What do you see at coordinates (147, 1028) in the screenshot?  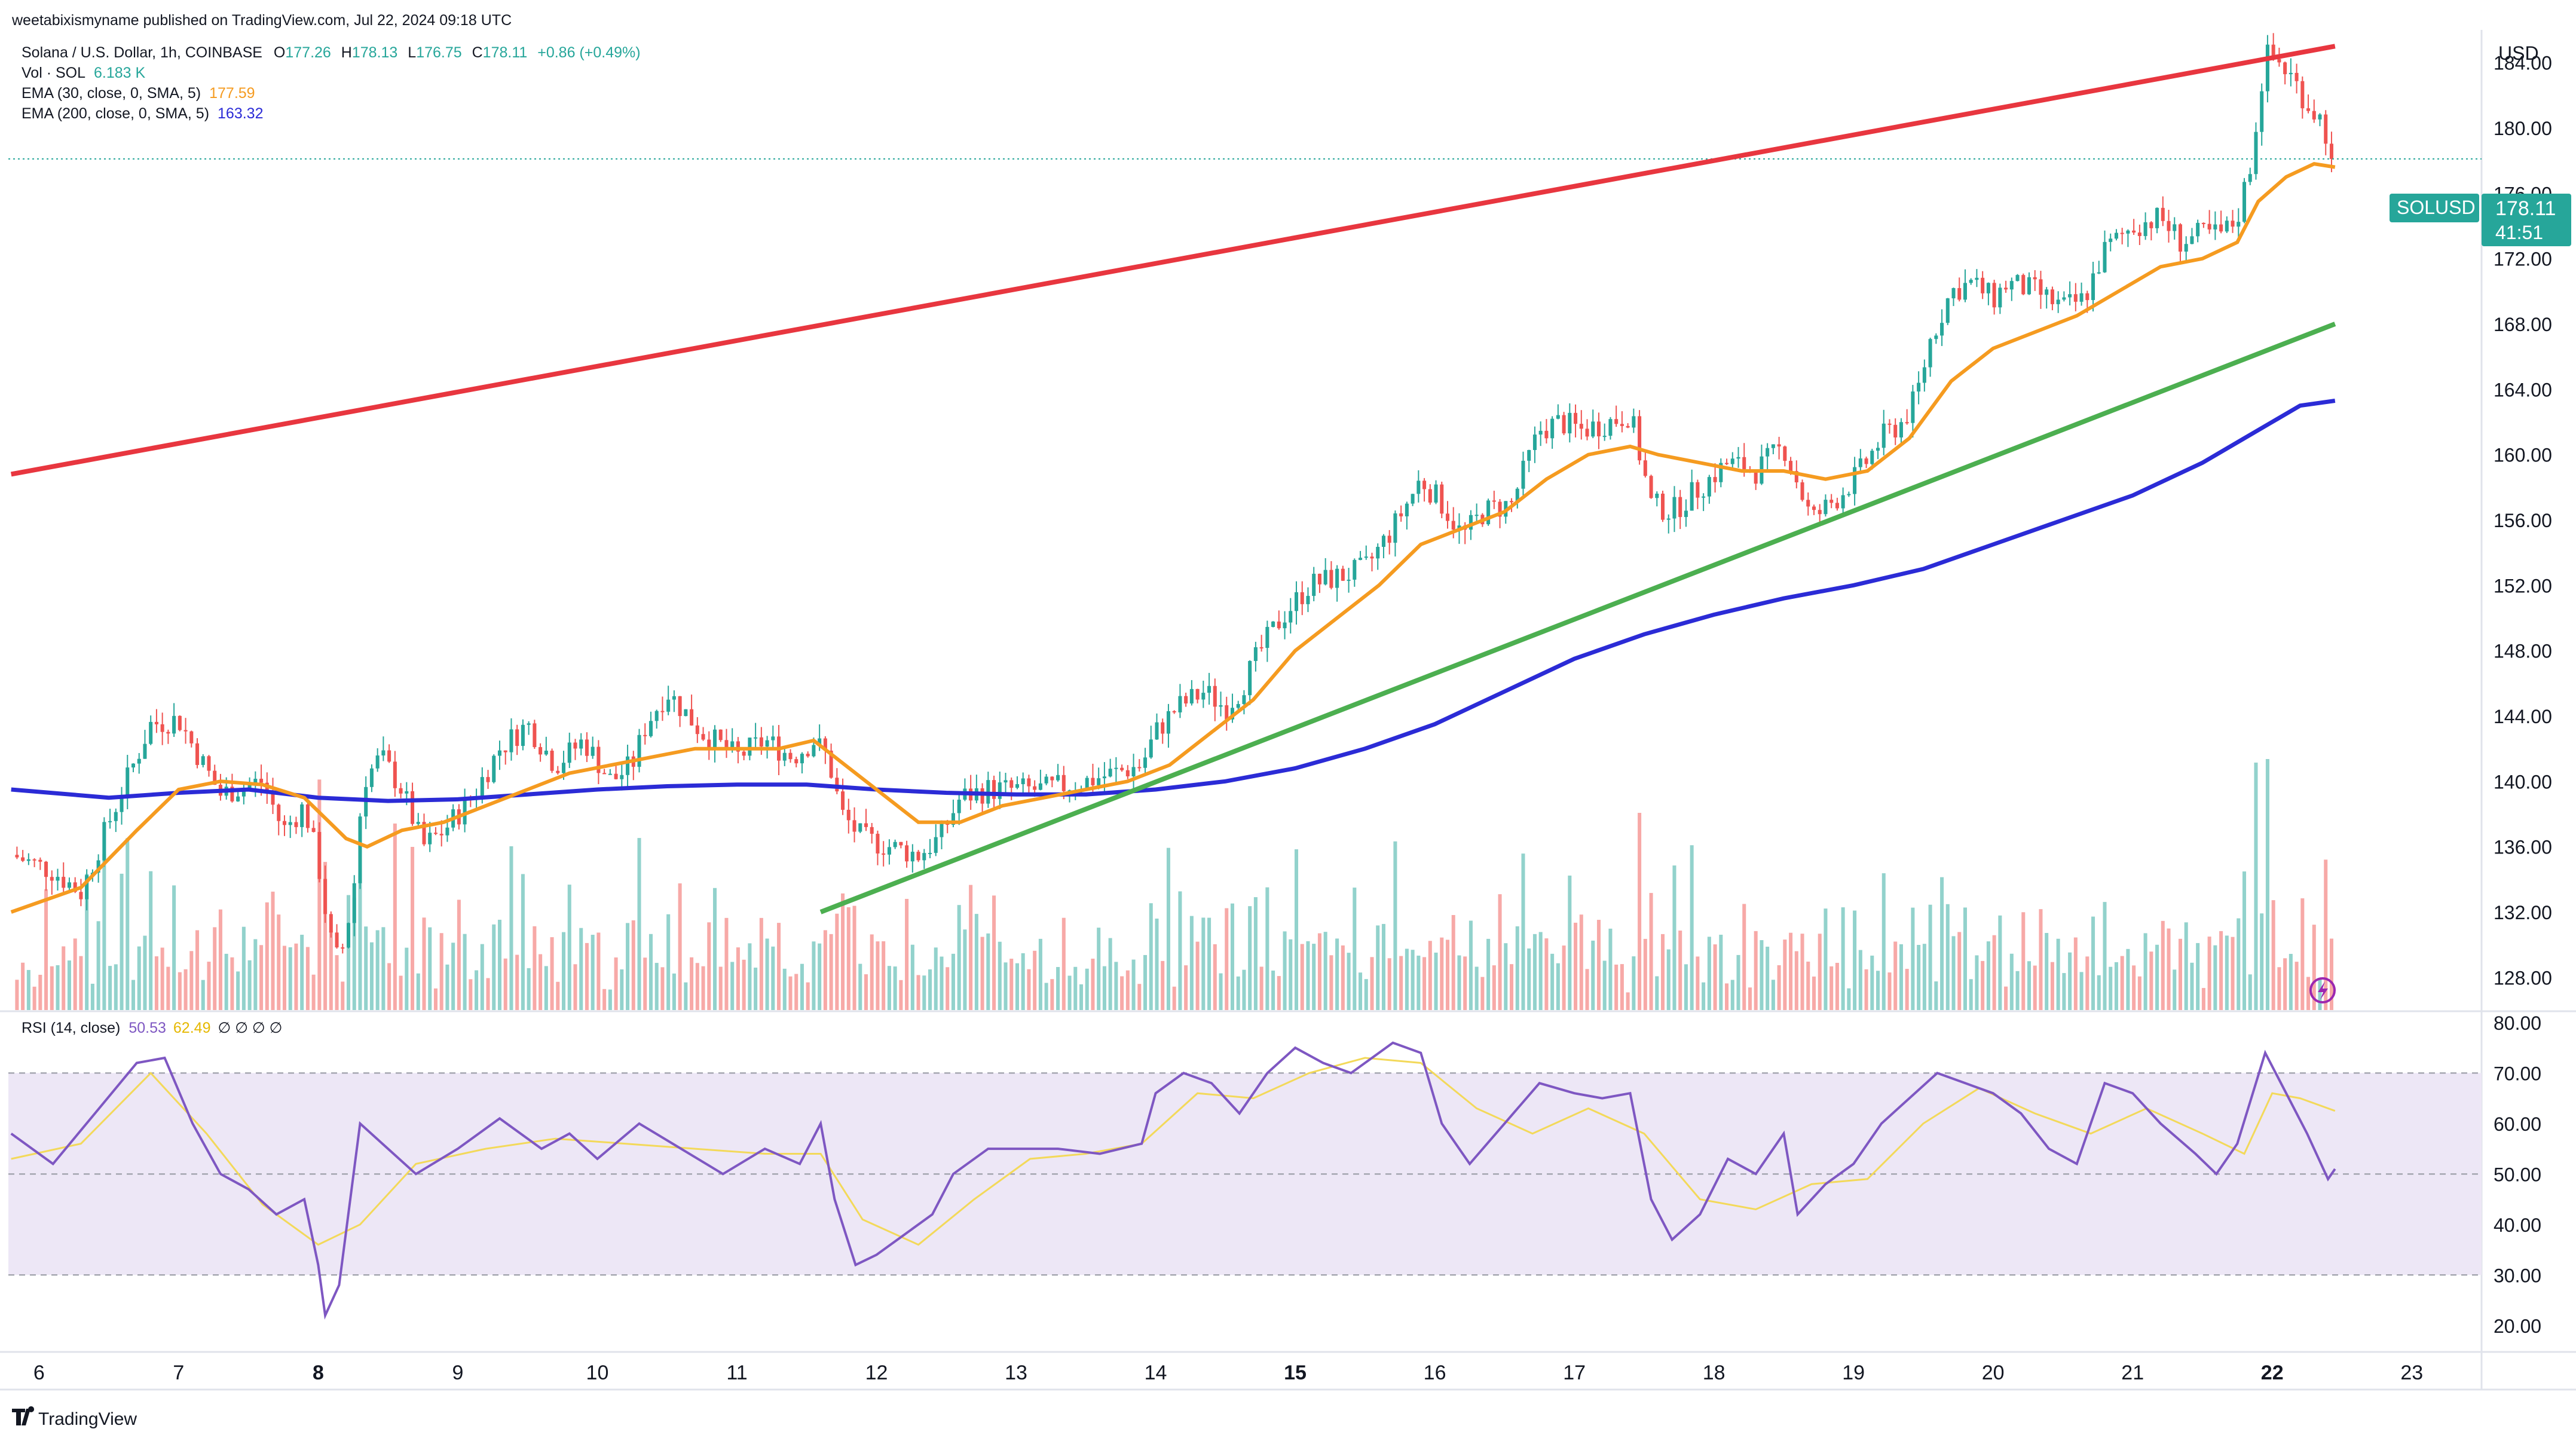 I see `rsi-value: 50.53` at bounding box center [147, 1028].